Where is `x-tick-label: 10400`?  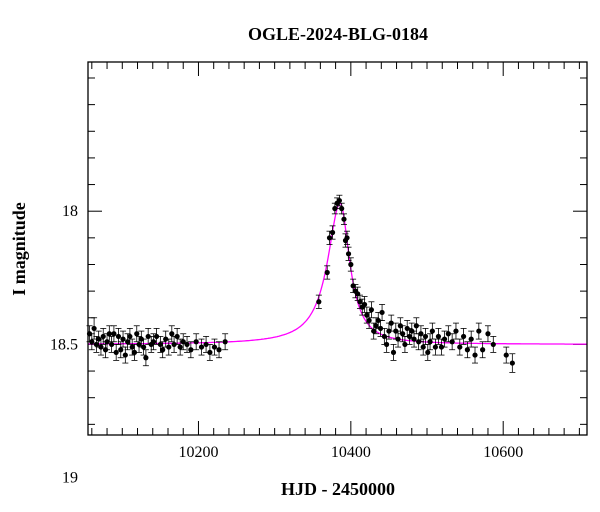 x-tick-label: 10400 is located at coordinates (351, 452).